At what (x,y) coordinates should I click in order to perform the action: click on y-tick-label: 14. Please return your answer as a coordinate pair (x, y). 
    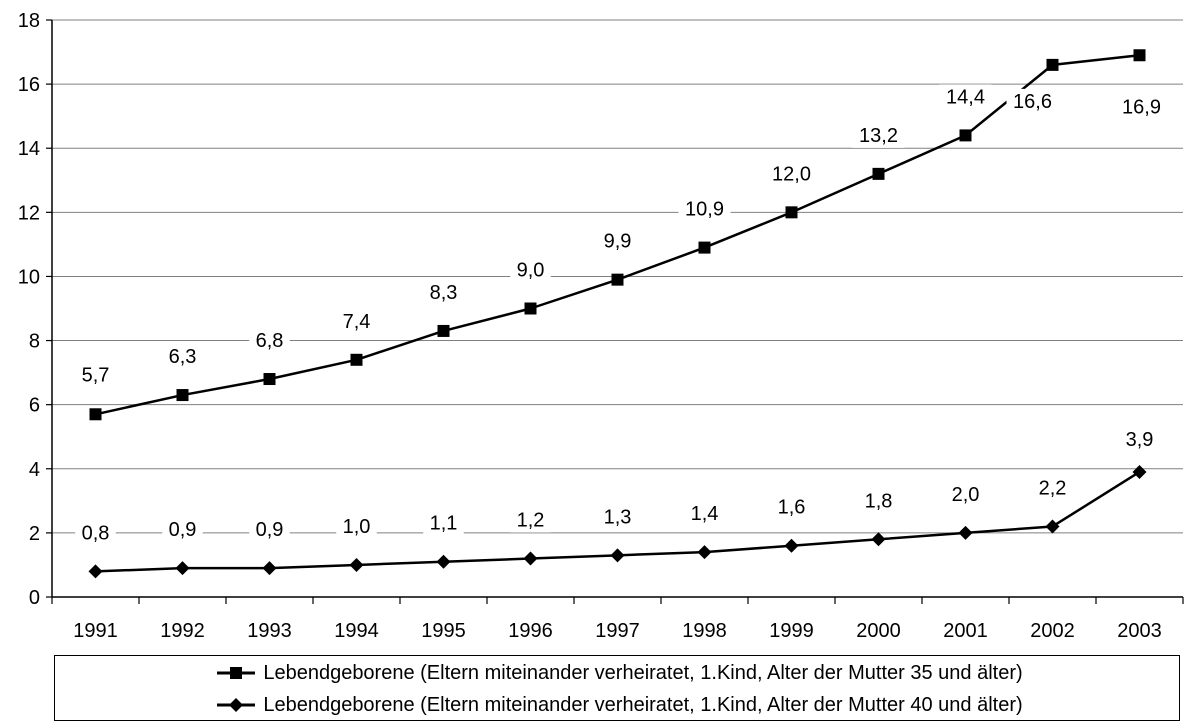
    Looking at the image, I should click on (29, 149).